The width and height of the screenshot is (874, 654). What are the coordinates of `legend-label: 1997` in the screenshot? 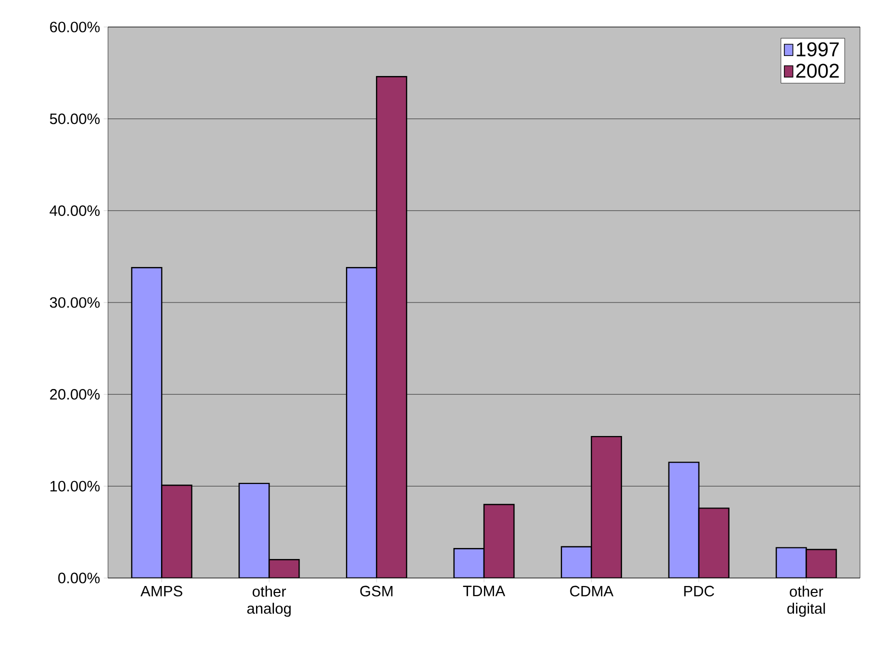 It's located at (817, 49).